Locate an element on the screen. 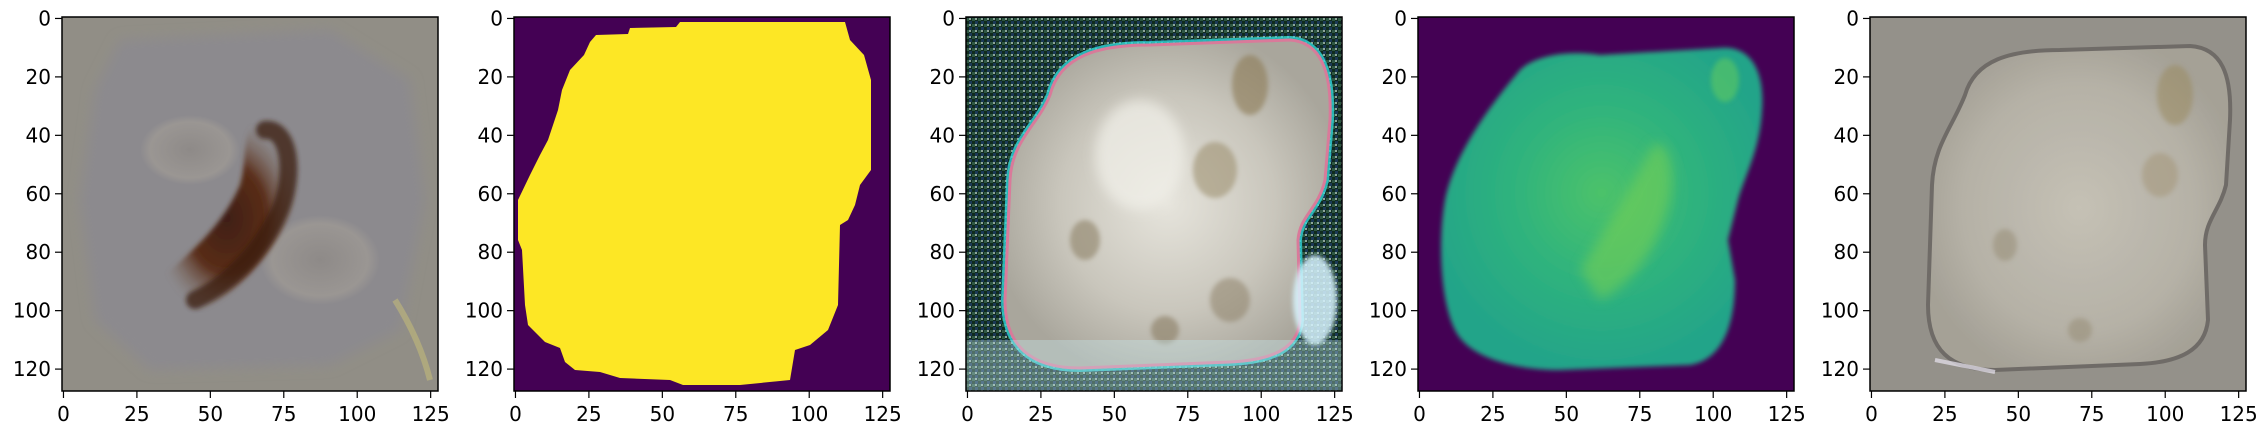 Image resolution: width=2259 pixels, height=440 pixels. panel-3-generated-image is located at coordinates (1154, 204).